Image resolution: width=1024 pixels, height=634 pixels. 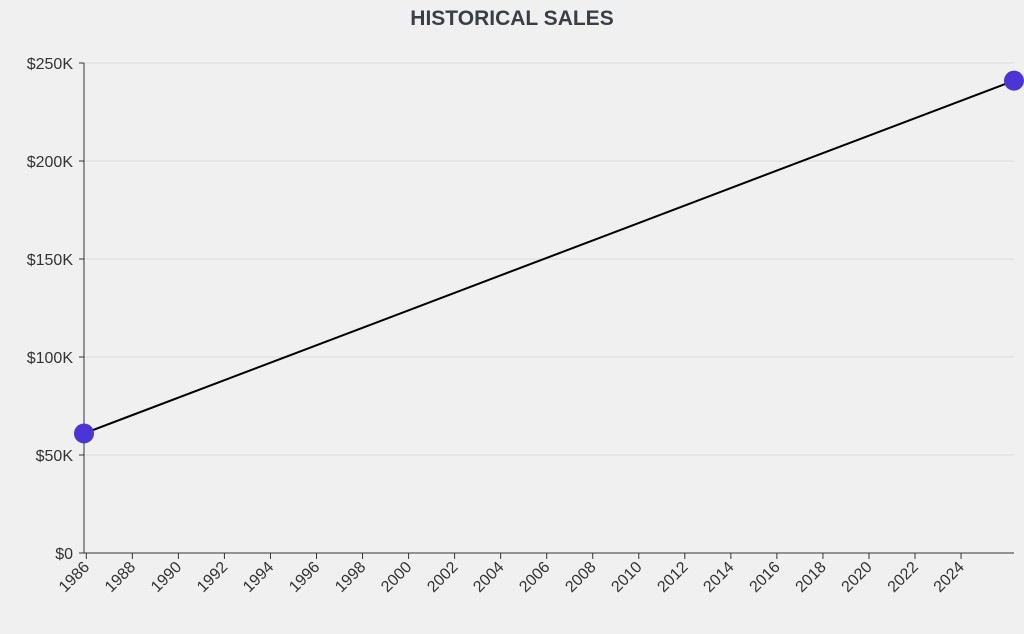 What do you see at coordinates (580, 577) in the screenshot?
I see `x-tick-label-11: 2008` at bounding box center [580, 577].